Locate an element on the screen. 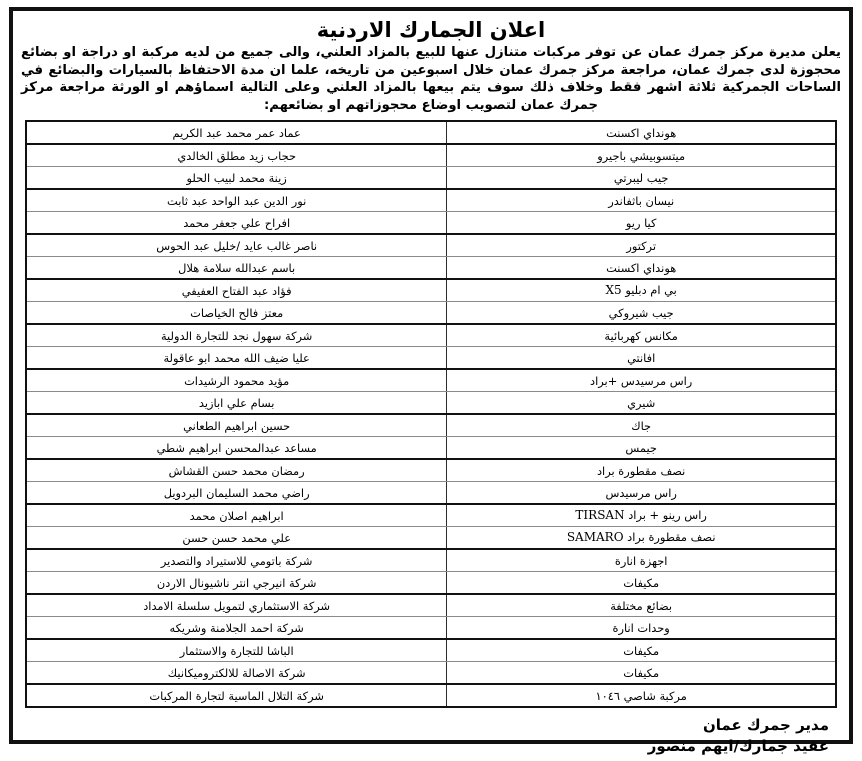 The image size is (862, 761). latin-token: SAMARO is located at coordinates (595, 537).